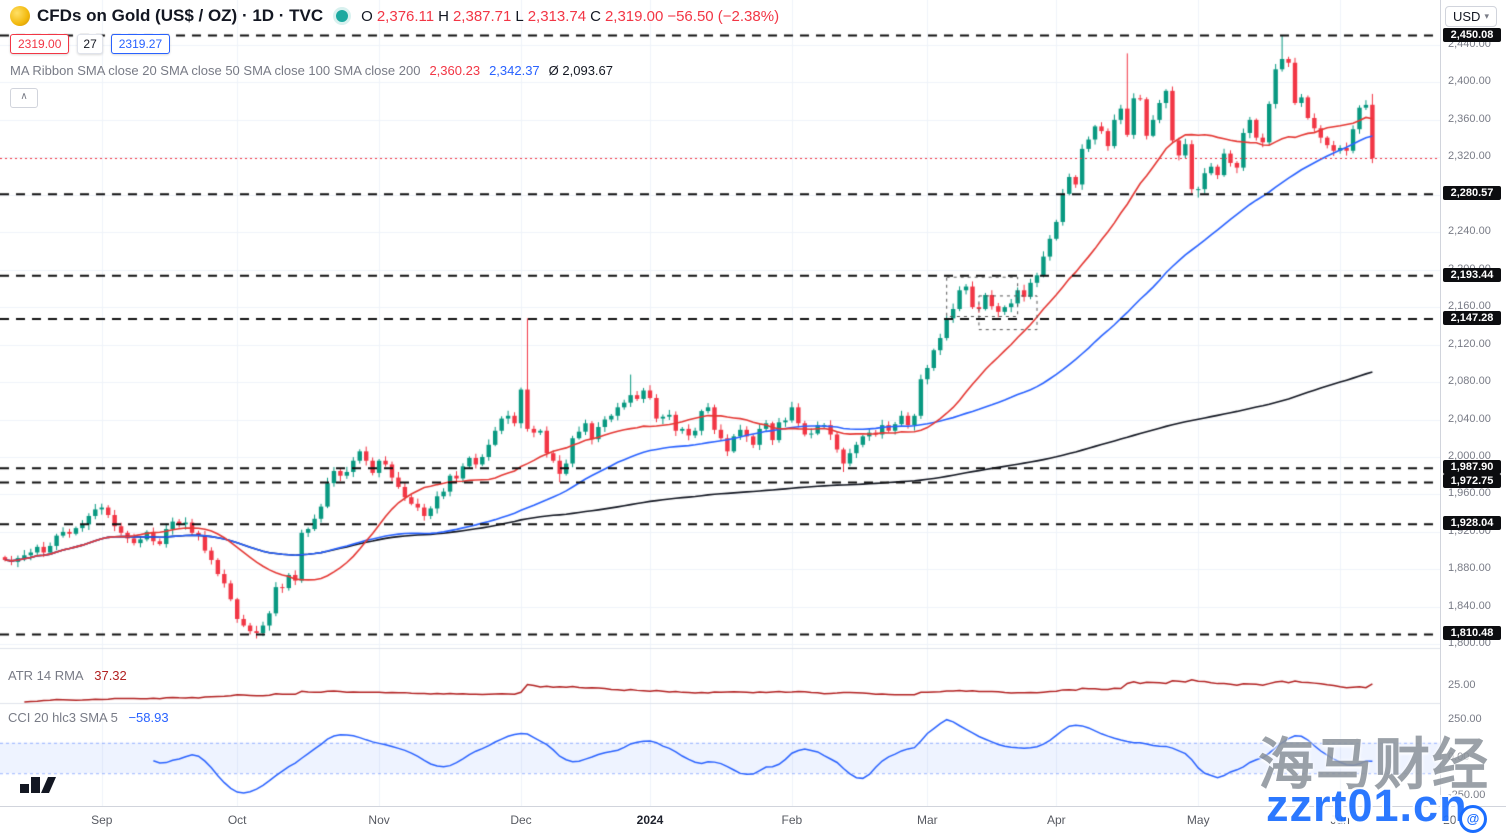 This screenshot has width=1506, height=834. Describe the element at coordinates (20, 16) in the screenshot. I see `gold-symbol-icon` at that location.